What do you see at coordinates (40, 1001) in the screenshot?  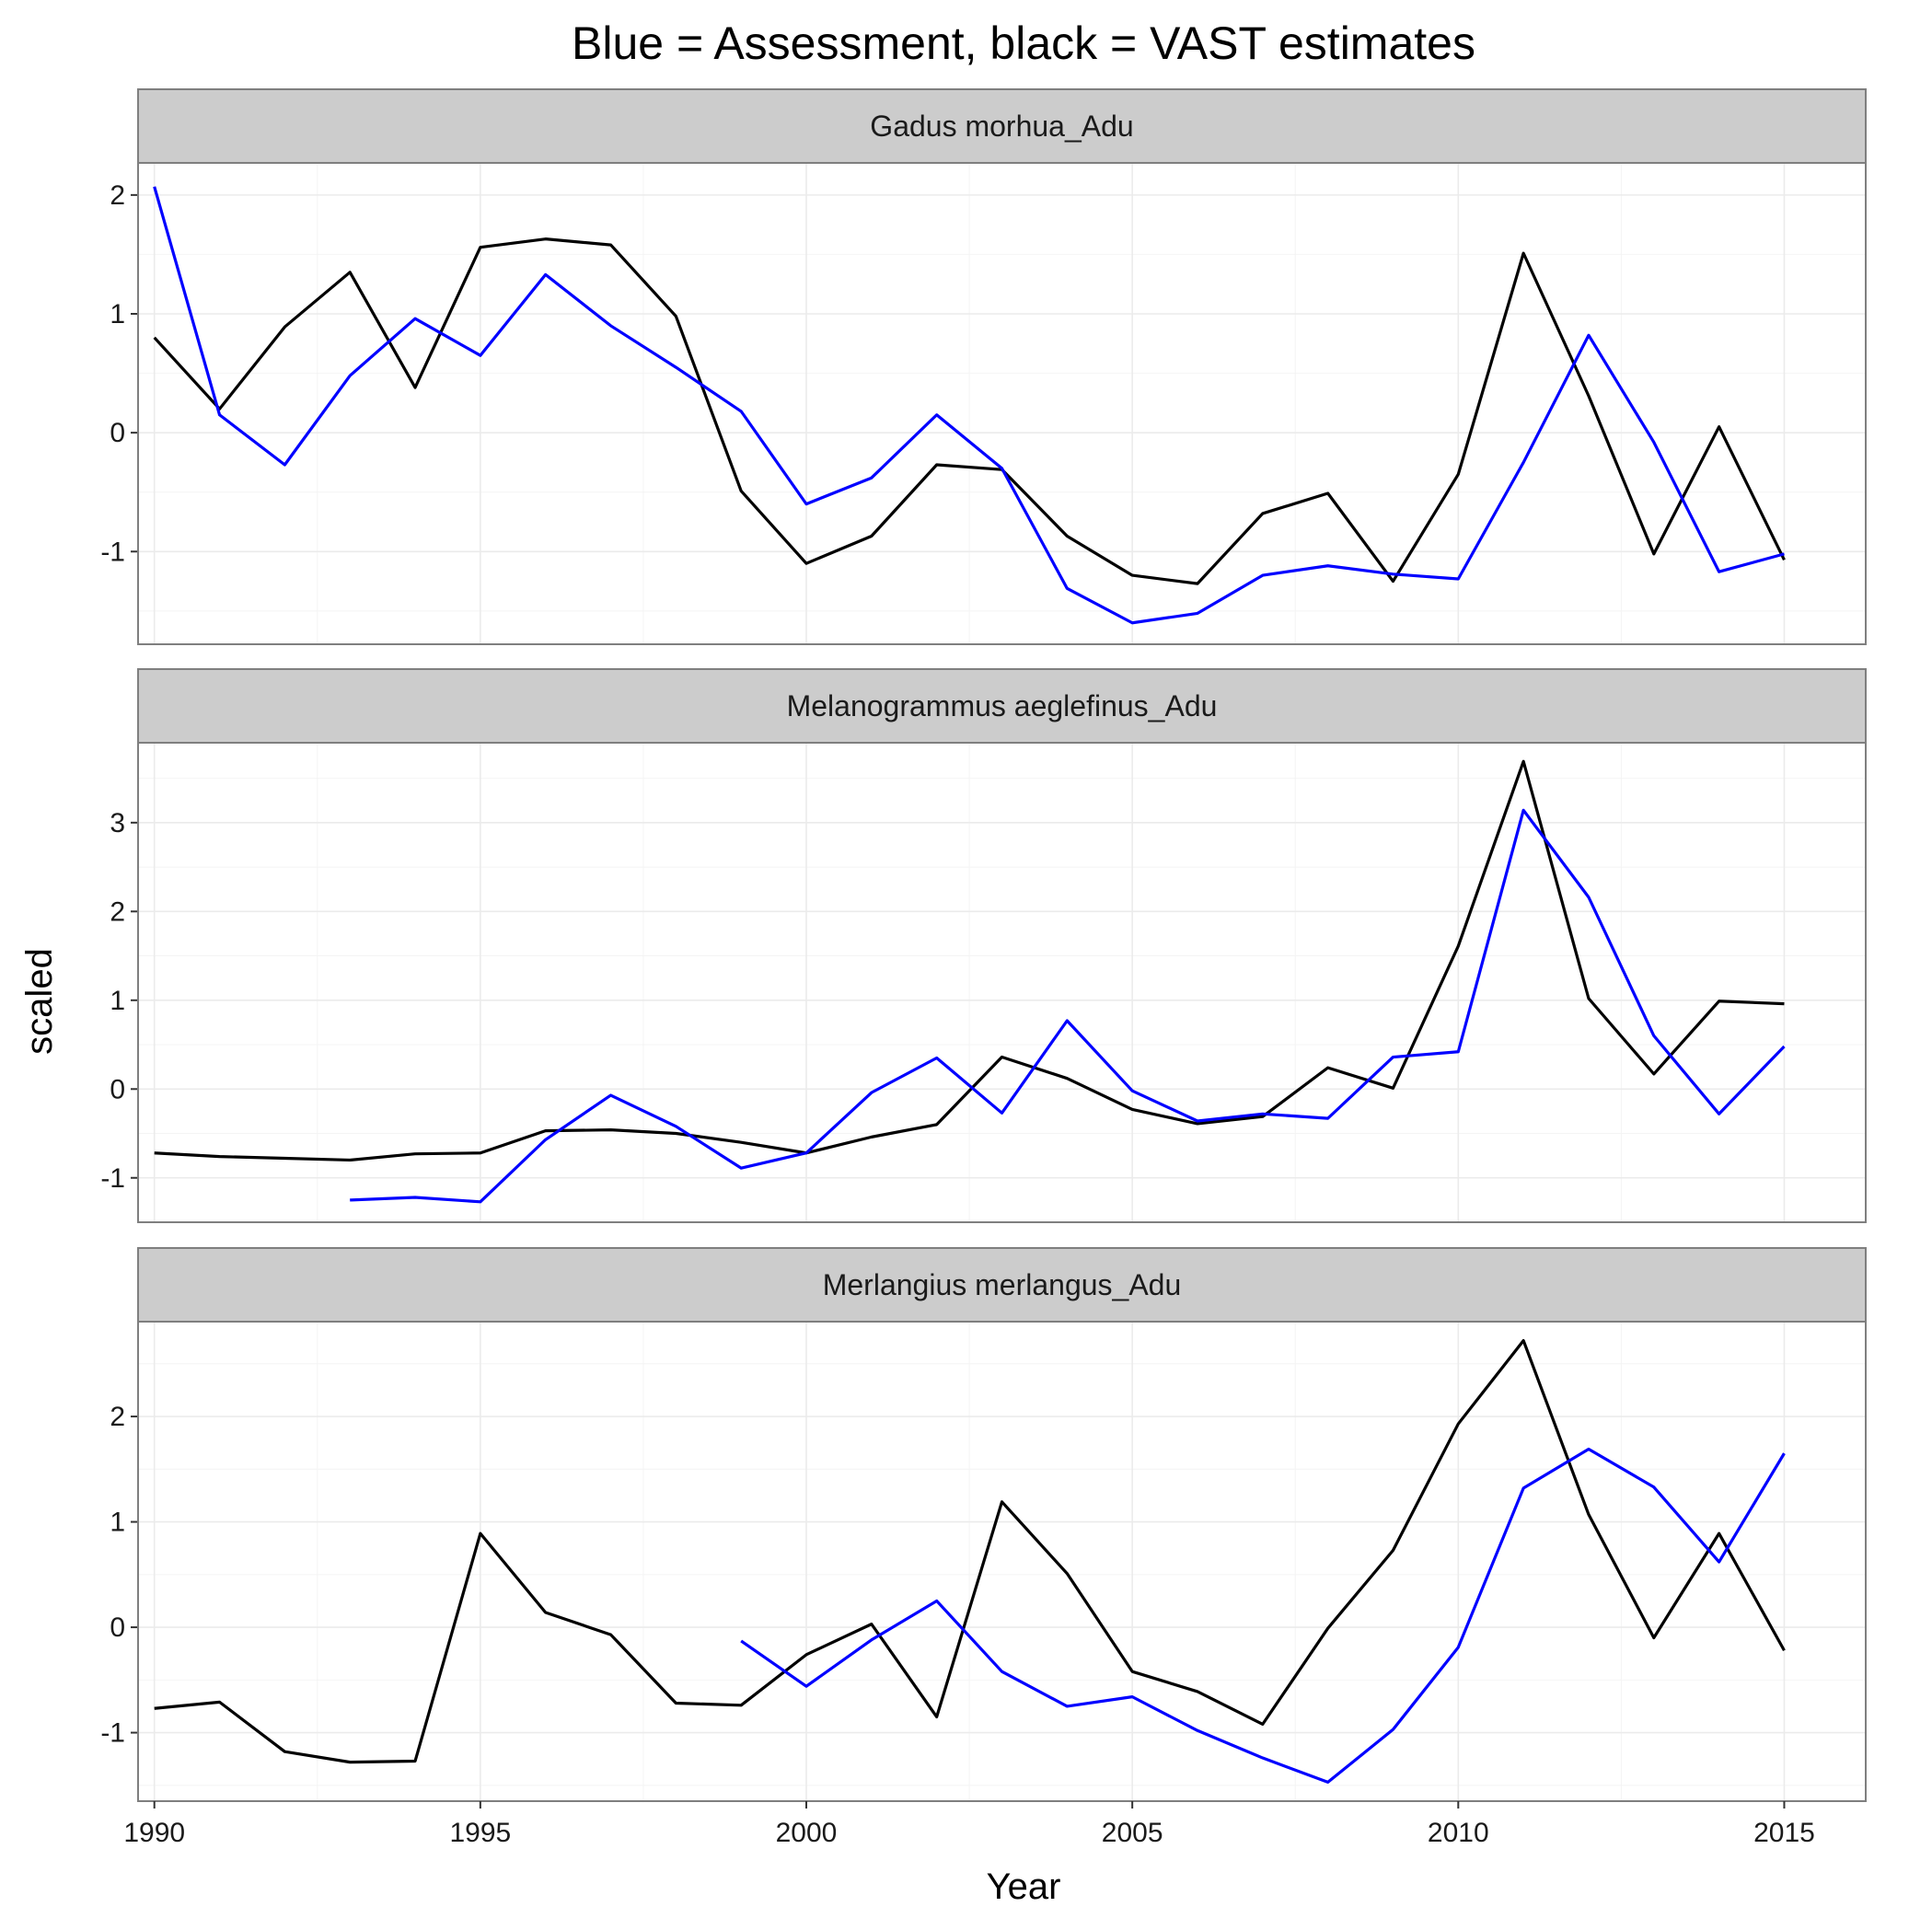 I see `y-axis-title: scaled` at bounding box center [40, 1001].